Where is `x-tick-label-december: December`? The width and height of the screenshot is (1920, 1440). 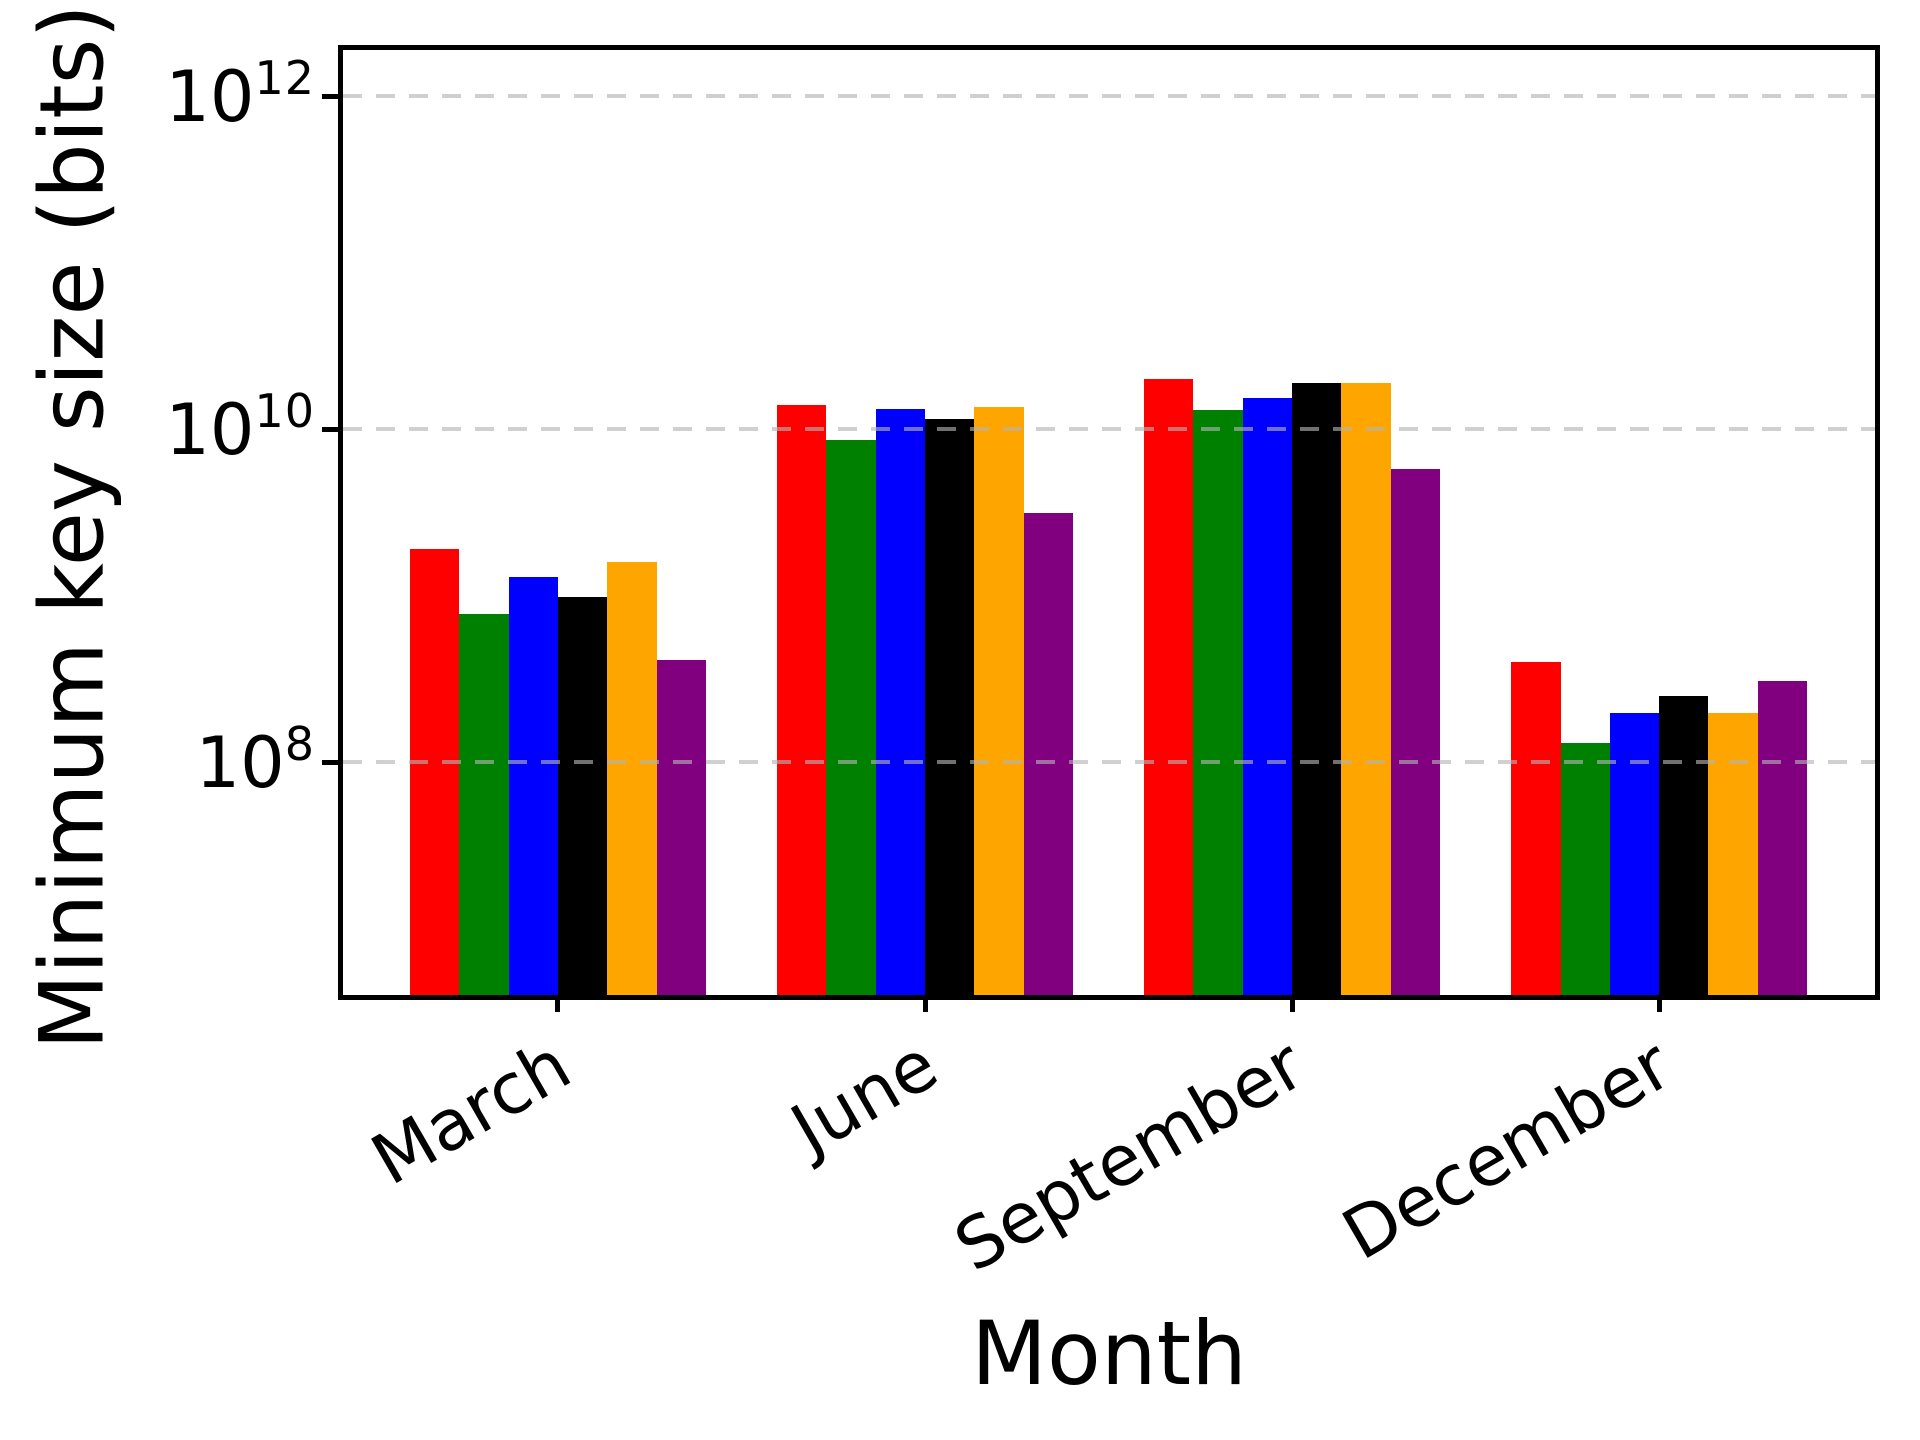
x-tick-label-december: December is located at coordinates (1507, 1149).